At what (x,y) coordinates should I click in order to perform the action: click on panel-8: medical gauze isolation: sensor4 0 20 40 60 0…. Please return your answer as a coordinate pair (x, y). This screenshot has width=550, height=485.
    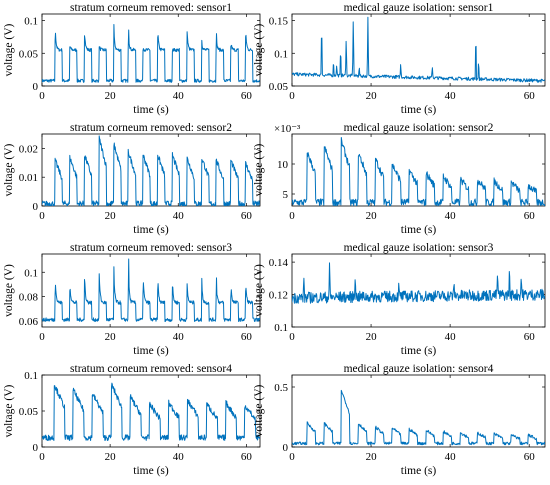
    Looking at the image, I should click on (399, 420).